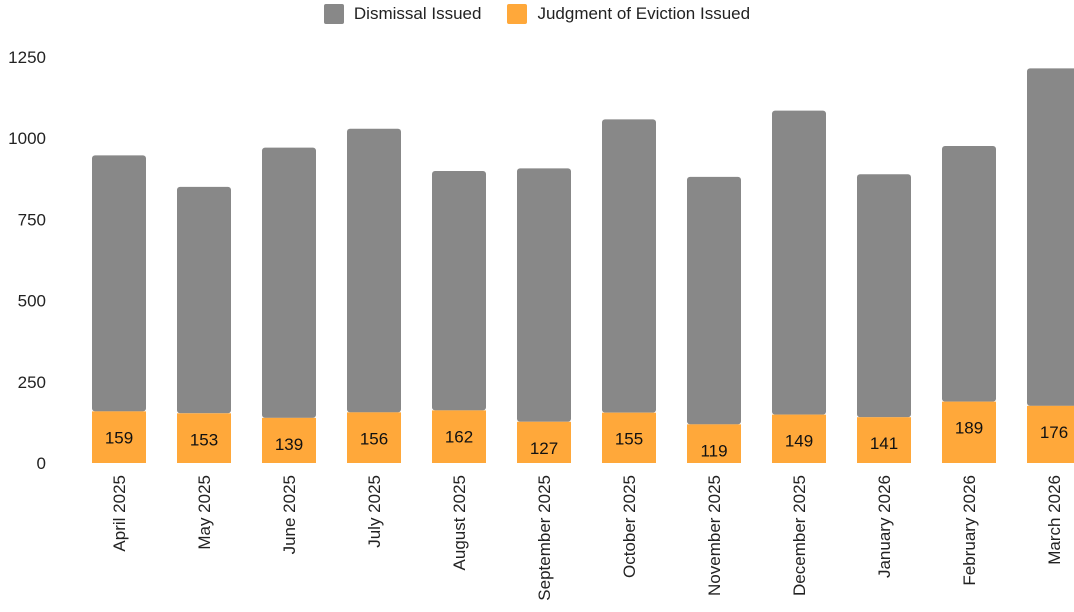 Image resolution: width=1074 pixels, height=612 pixels. Describe the element at coordinates (629, 526) in the screenshot. I see `x-tick-label: October 2025` at that location.